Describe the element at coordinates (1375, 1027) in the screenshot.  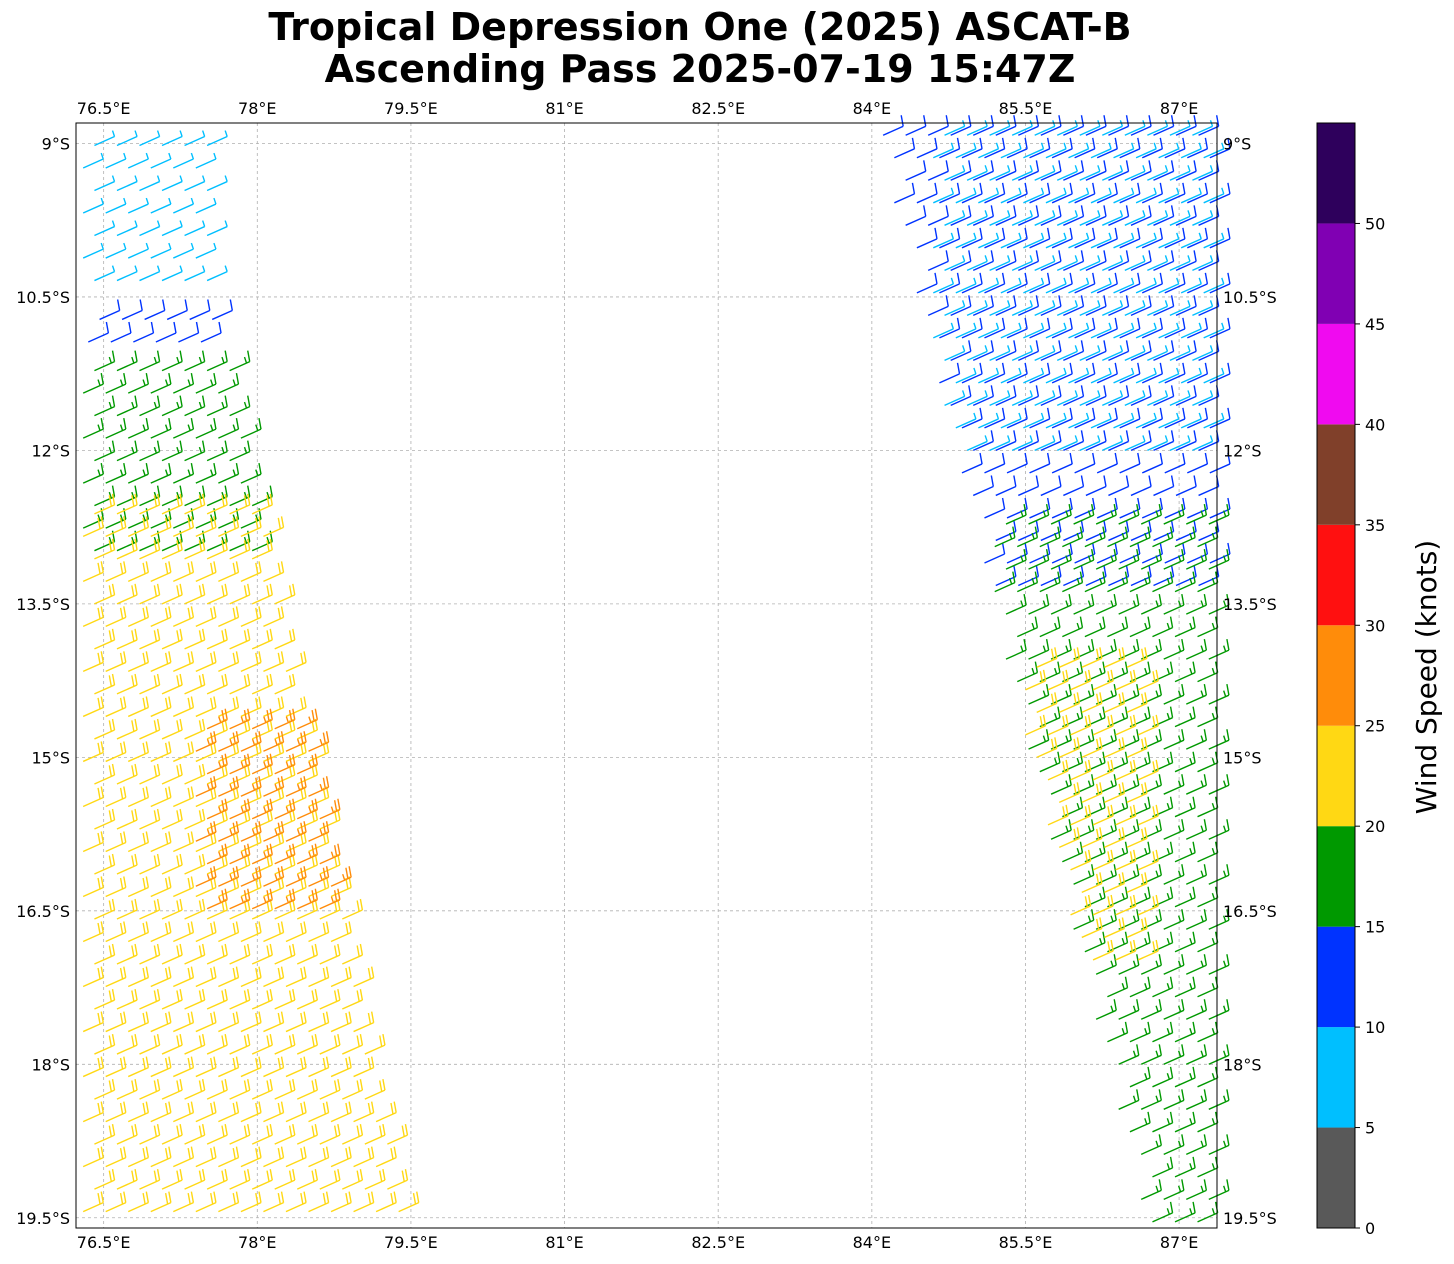
I see `colorbar-tick-label: 10` at that location.